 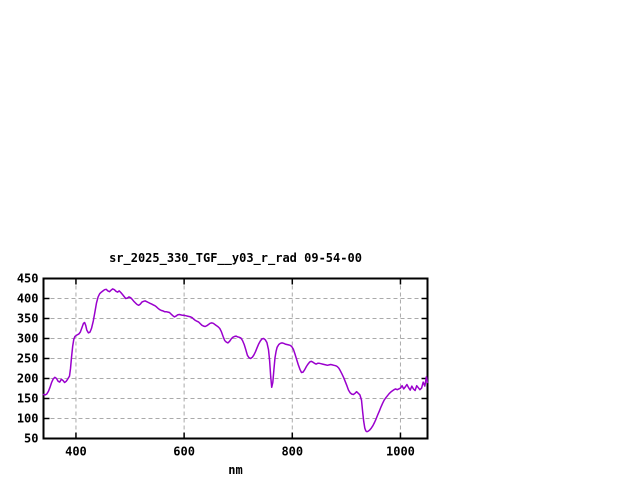 I want to click on y-tick-label: 400, so click(x=28, y=299).